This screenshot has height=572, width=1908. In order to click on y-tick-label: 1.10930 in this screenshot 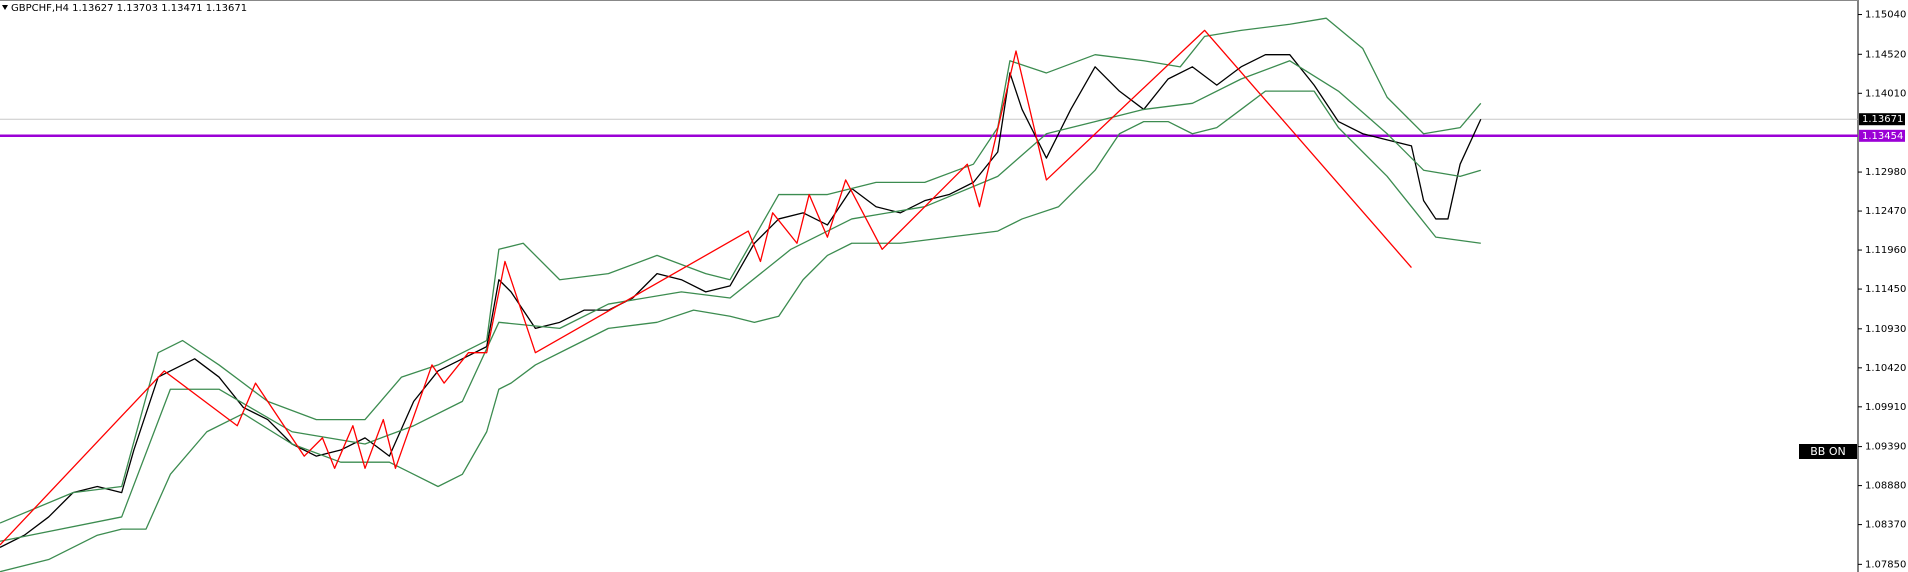, I will do `click(1885, 329)`.